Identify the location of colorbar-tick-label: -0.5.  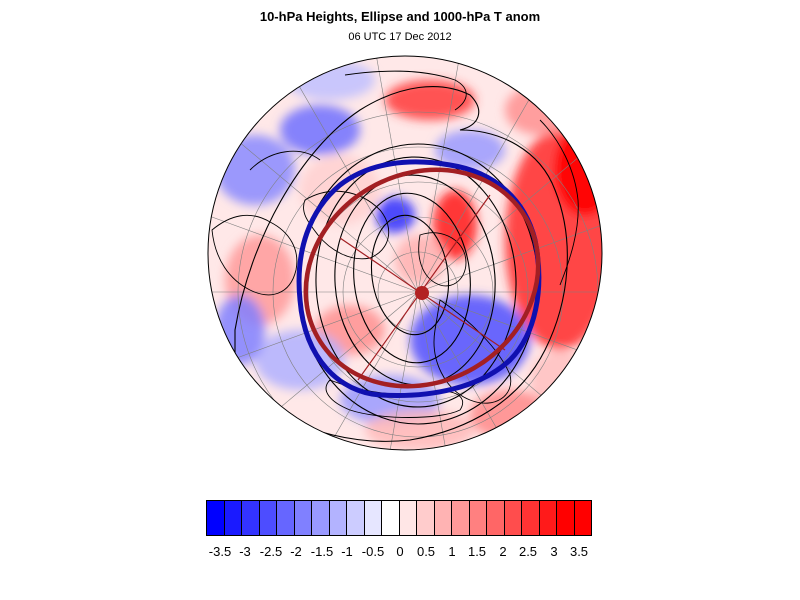
(373, 551).